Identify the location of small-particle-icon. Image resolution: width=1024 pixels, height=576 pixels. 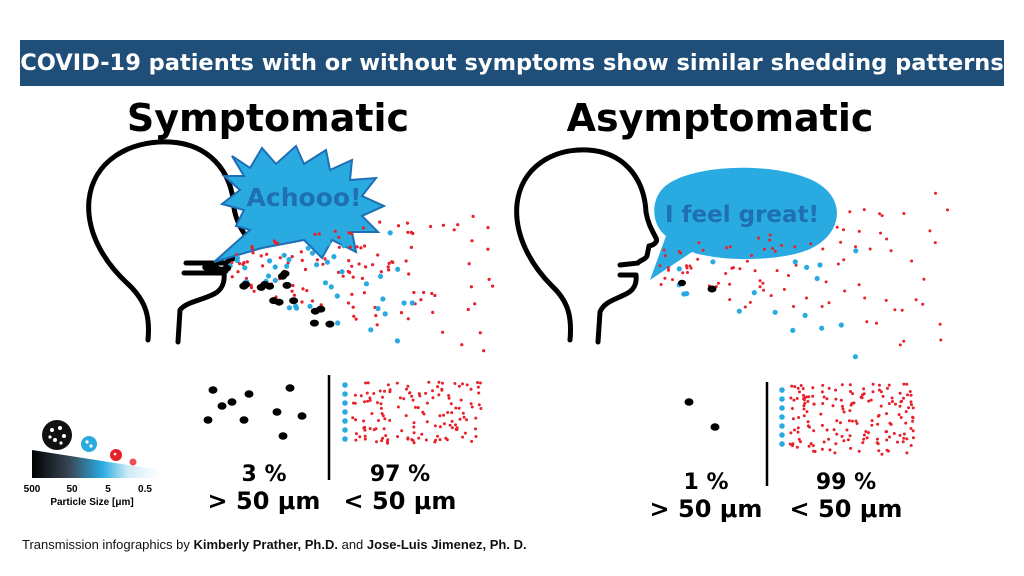
(116, 455).